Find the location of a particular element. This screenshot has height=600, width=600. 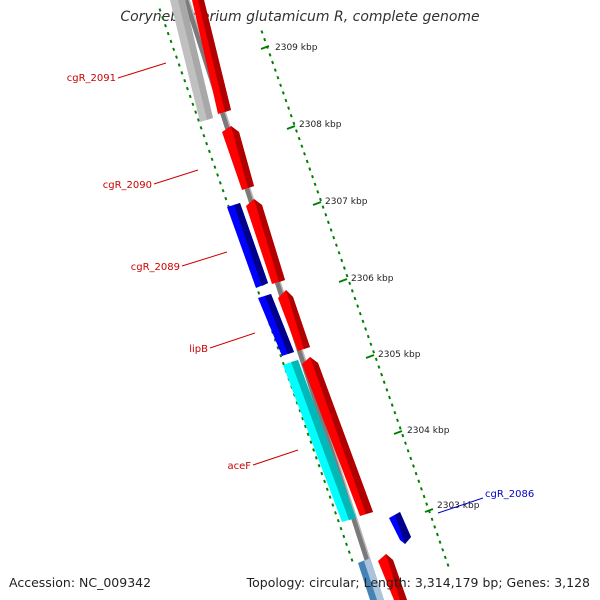

gene-label-cgR-2090: cgR_2090 is located at coordinates (127, 185).